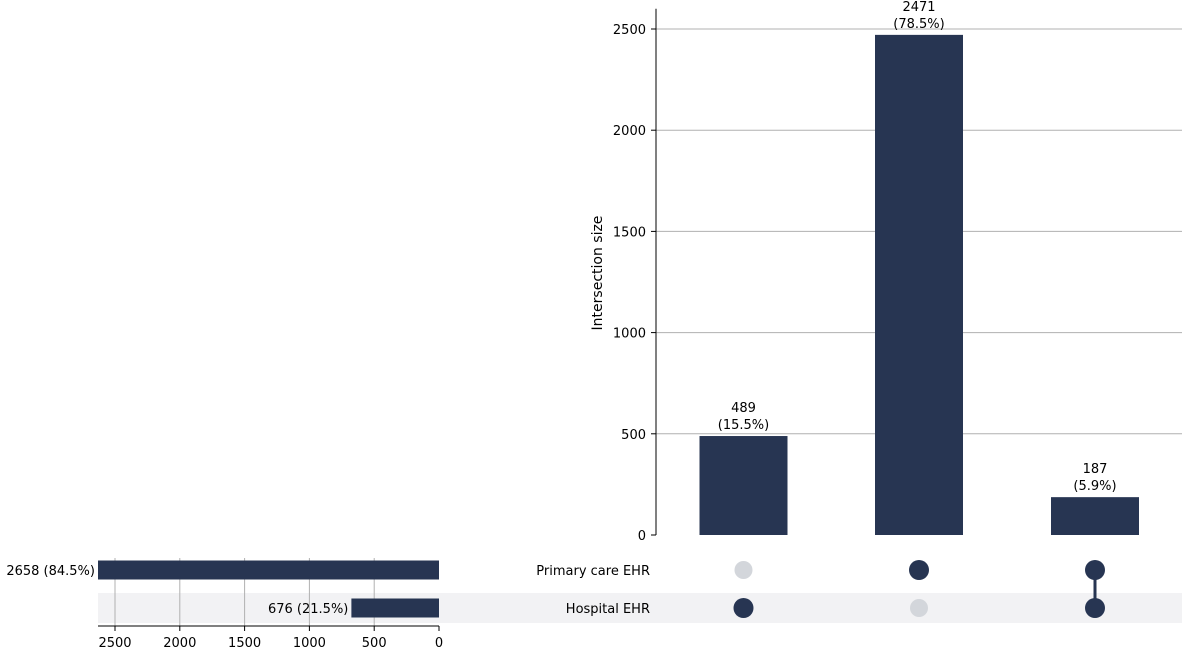 The image size is (1182, 650). I want to click on y-tick-label: 1000, so click(629, 334).